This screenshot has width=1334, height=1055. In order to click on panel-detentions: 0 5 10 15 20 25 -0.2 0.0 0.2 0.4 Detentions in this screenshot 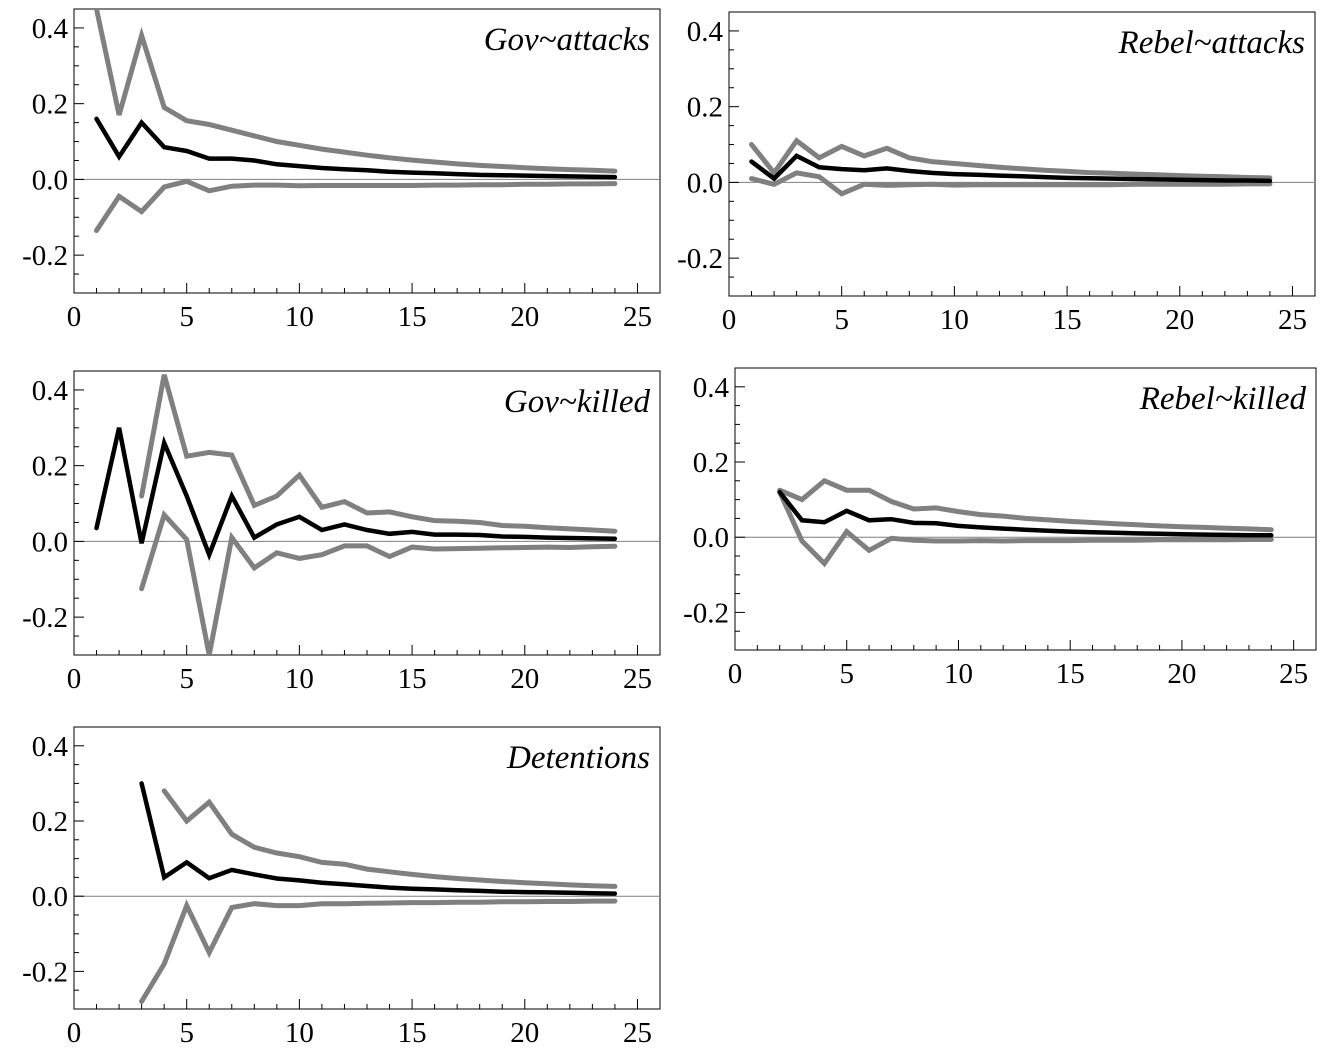, I will do `click(341, 887)`.